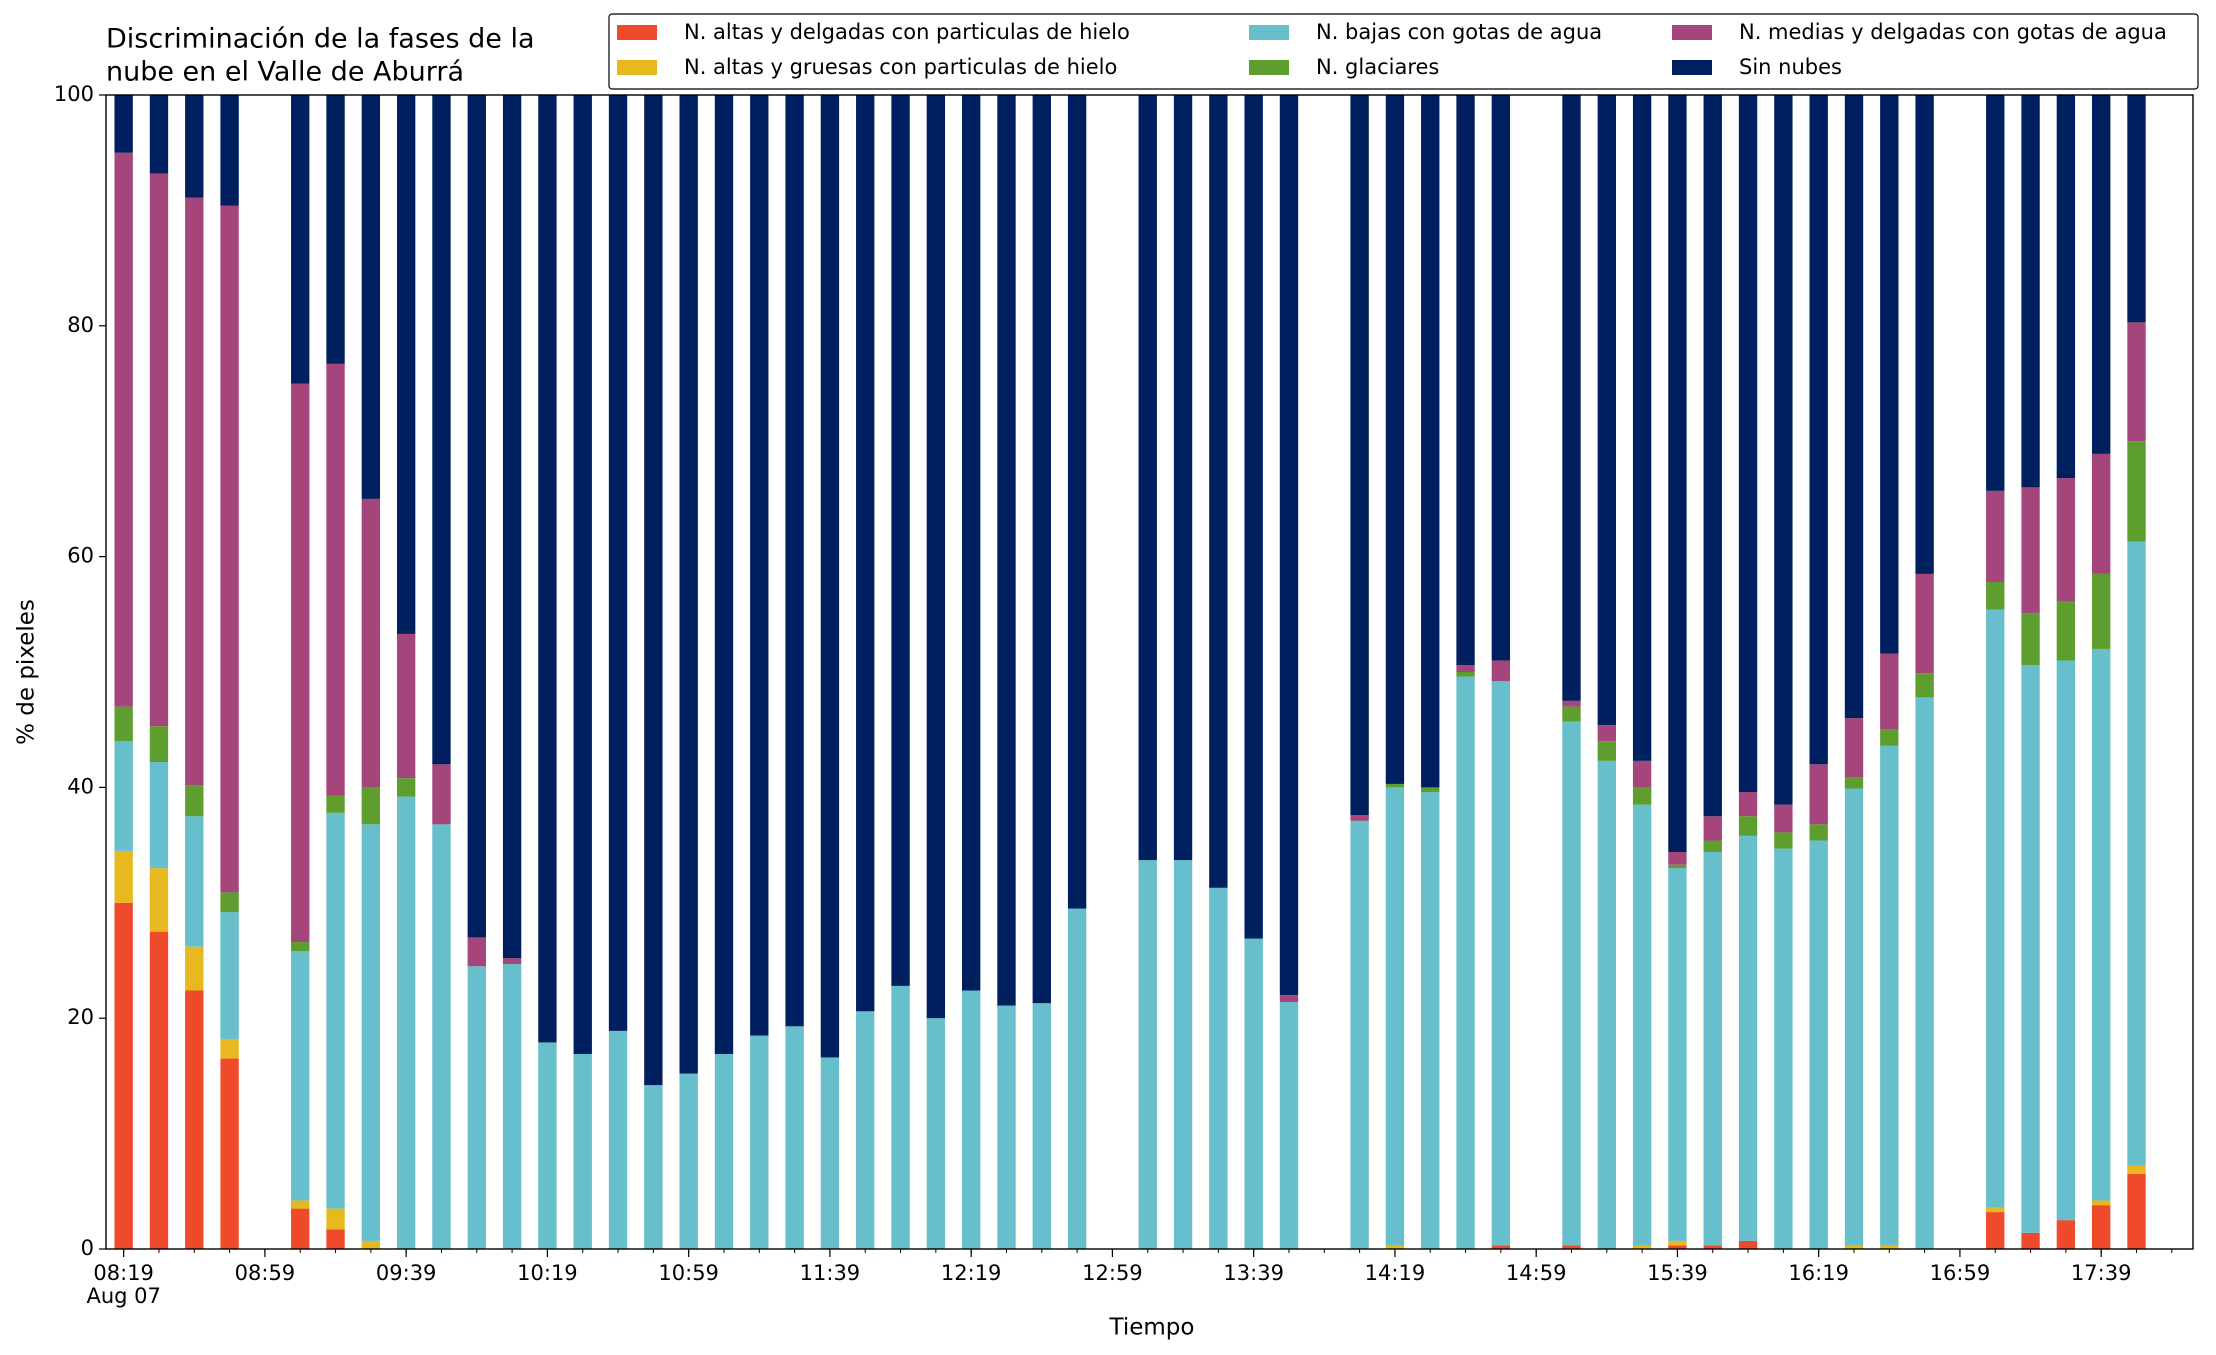  I want to click on x-tick-label: 10:19, so click(547, 1273).